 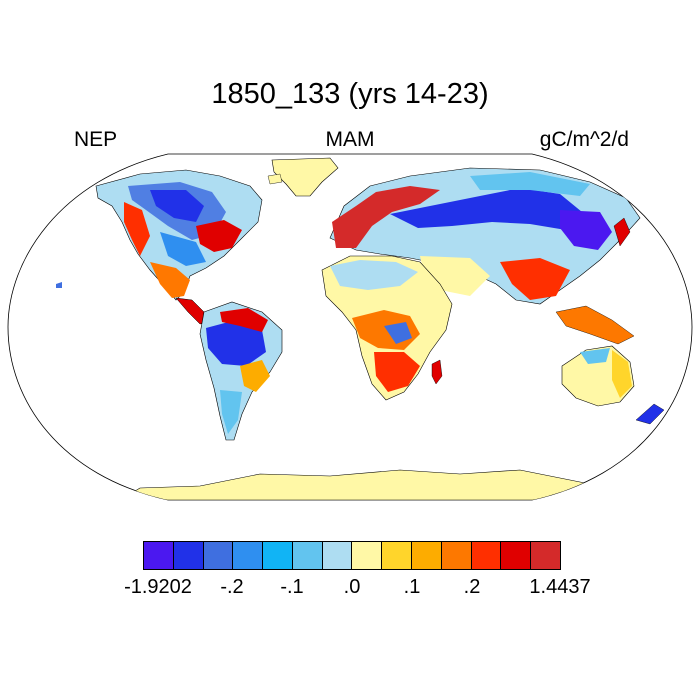 What do you see at coordinates (231, 412) in the screenshot?
I see `south-america-south-light` at bounding box center [231, 412].